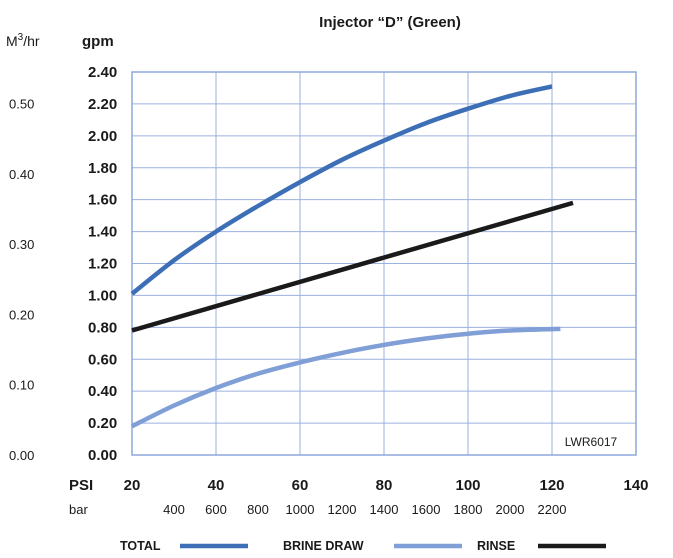 The height and width of the screenshot is (558, 673). Describe the element at coordinates (174, 509) in the screenshot. I see `bar-tick-label: 400` at that location.